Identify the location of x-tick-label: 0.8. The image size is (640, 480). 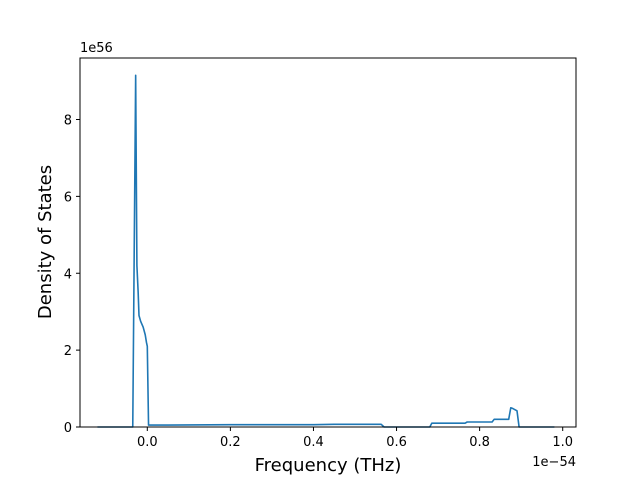
(479, 442).